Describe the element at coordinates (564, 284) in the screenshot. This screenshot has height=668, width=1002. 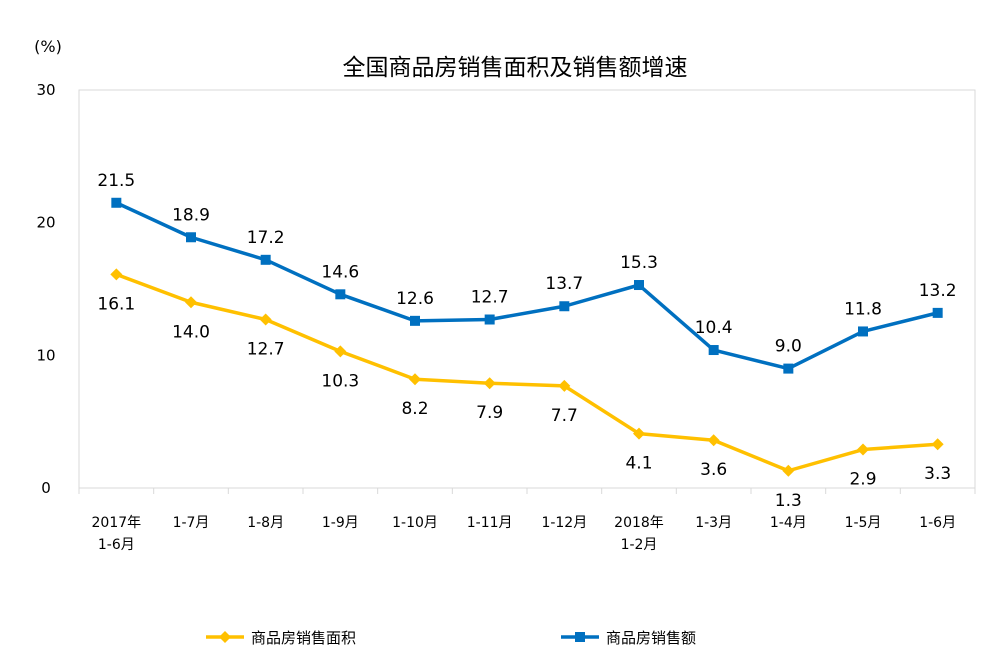
I see `data-label: 13.7` at that location.